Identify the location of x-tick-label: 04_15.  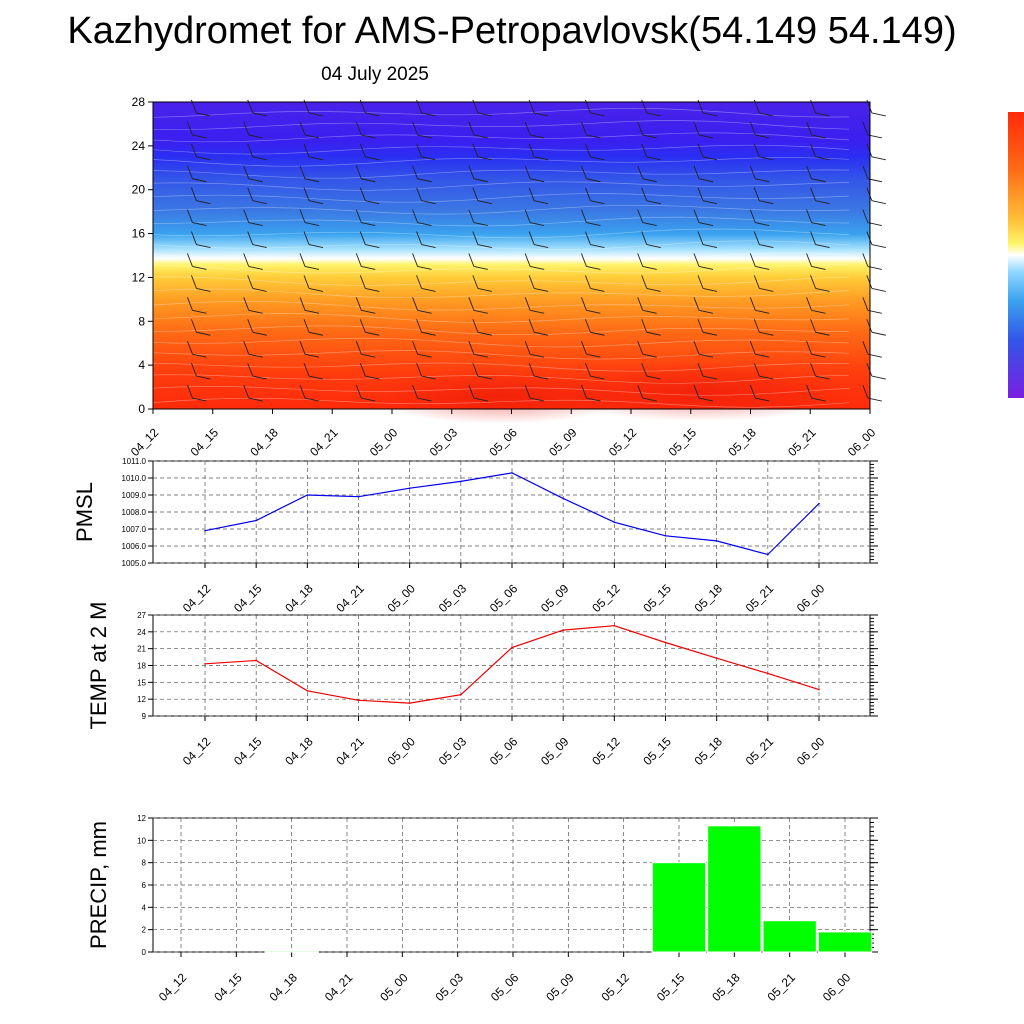
(248, 751).